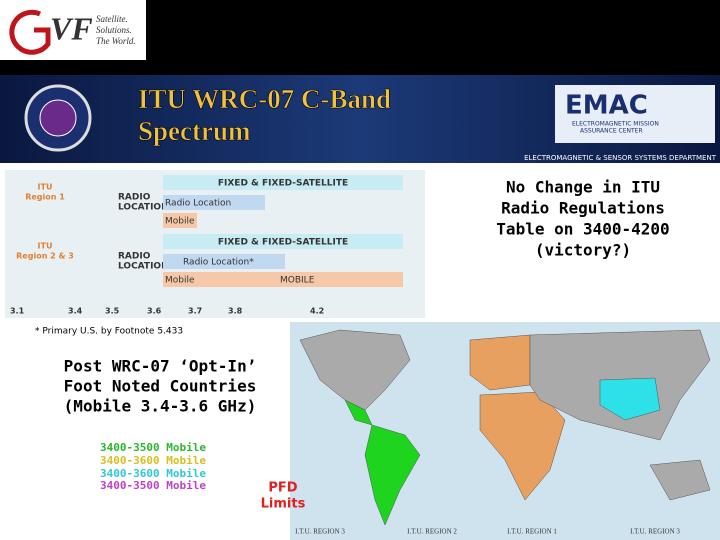 This screenshot has width=720, height=540. What do you see at coordinates (194, 131) in the screenshot?
I see `title: Spectrum` at bounding box center [194, 131].